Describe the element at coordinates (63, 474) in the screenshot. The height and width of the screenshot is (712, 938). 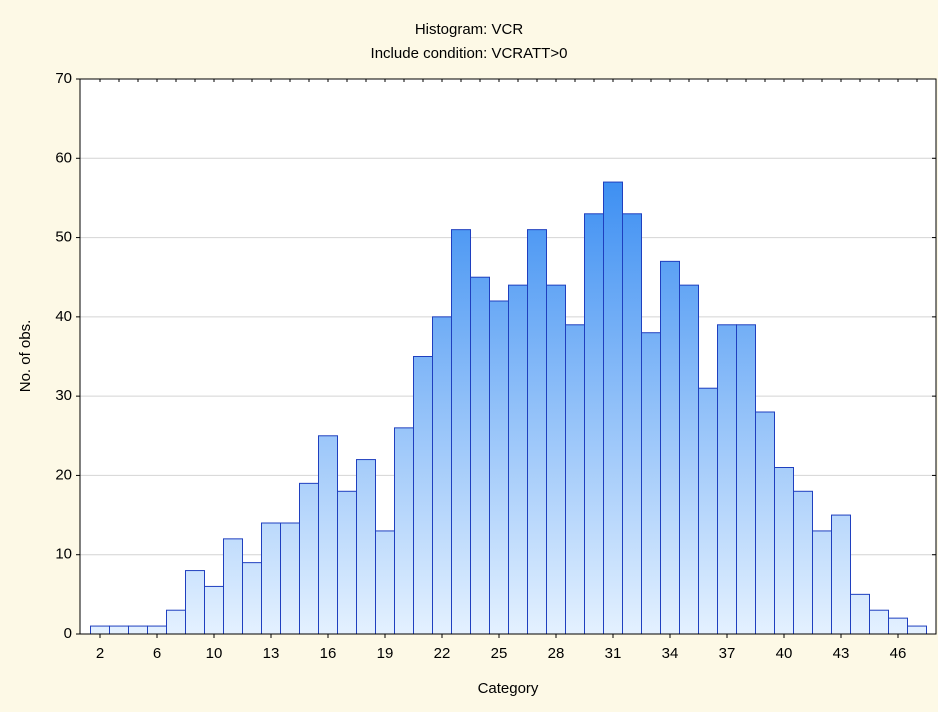
I see `y-tick-label: 20` at that location.